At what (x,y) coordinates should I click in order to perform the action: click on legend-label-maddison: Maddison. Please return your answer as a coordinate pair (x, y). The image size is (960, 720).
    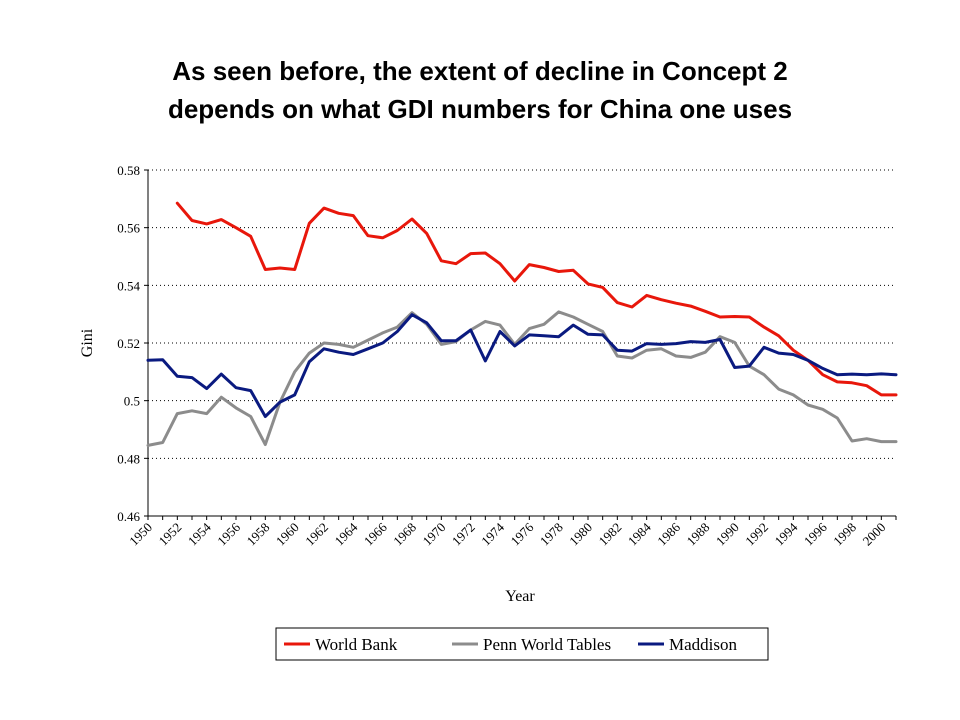
    Looking at the image, I should click on (703, 644).